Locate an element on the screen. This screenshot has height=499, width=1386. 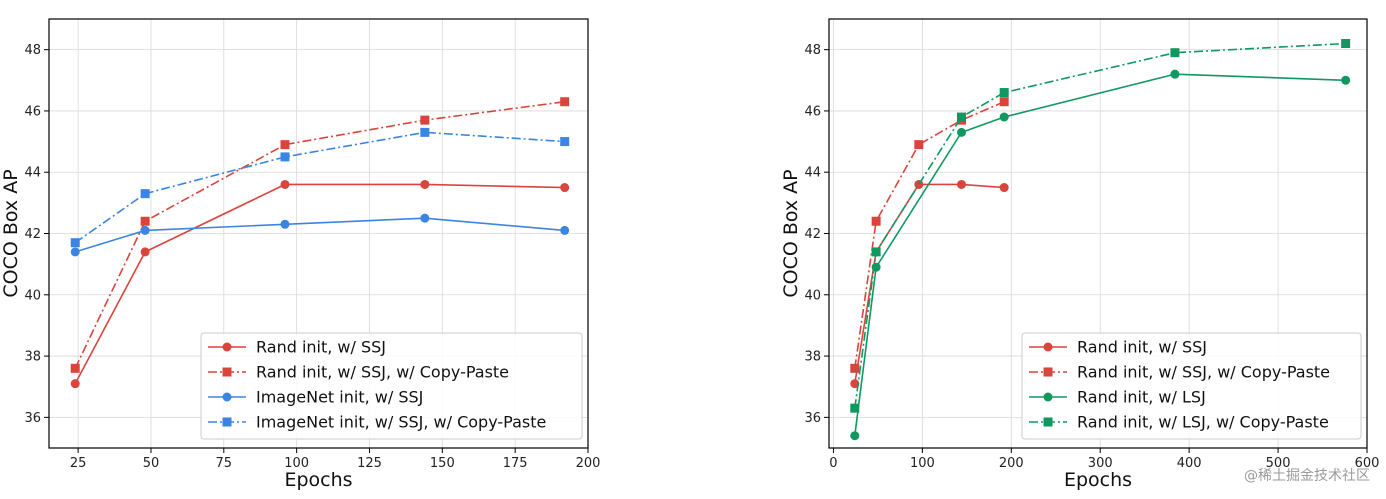
legend-label: Rand init, w/ LSJ, w/ Copy-Paste is located at coordinates (1203, 422).